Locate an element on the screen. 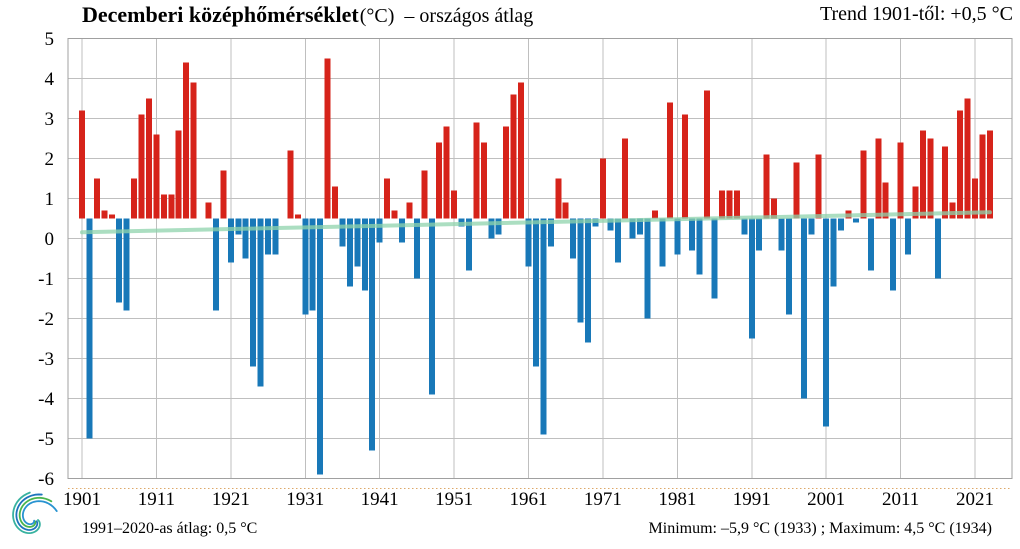 This screenshot has height=549, width=1020. baseline-average-note: 1991–2020-as átlag: 0,5 °C is located at coordinates (170, 528).